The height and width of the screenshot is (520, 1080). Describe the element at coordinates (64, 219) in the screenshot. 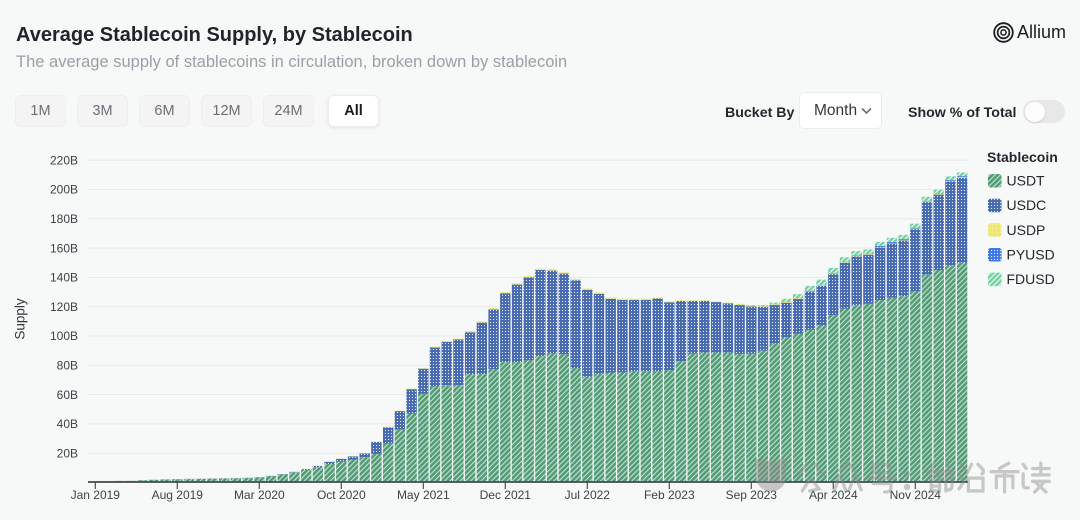

I see `svg-text: 180B` at that location.